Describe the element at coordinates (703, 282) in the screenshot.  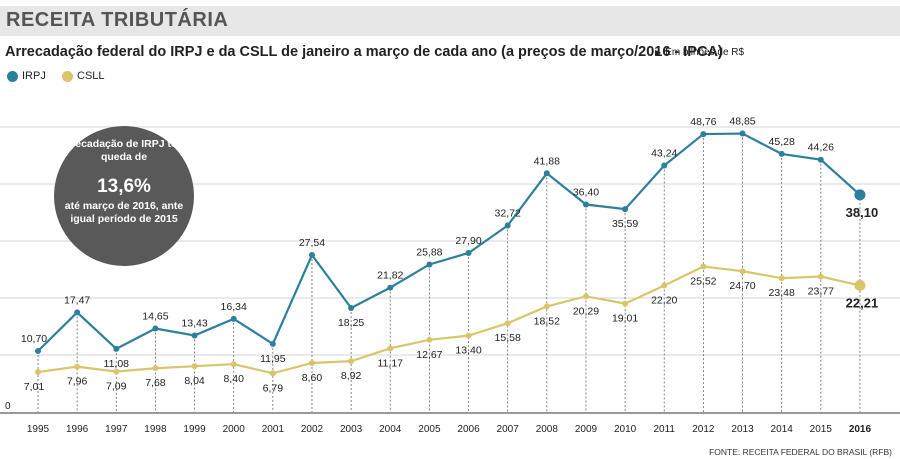
I see `data-label-csll: 25,52` at that location.